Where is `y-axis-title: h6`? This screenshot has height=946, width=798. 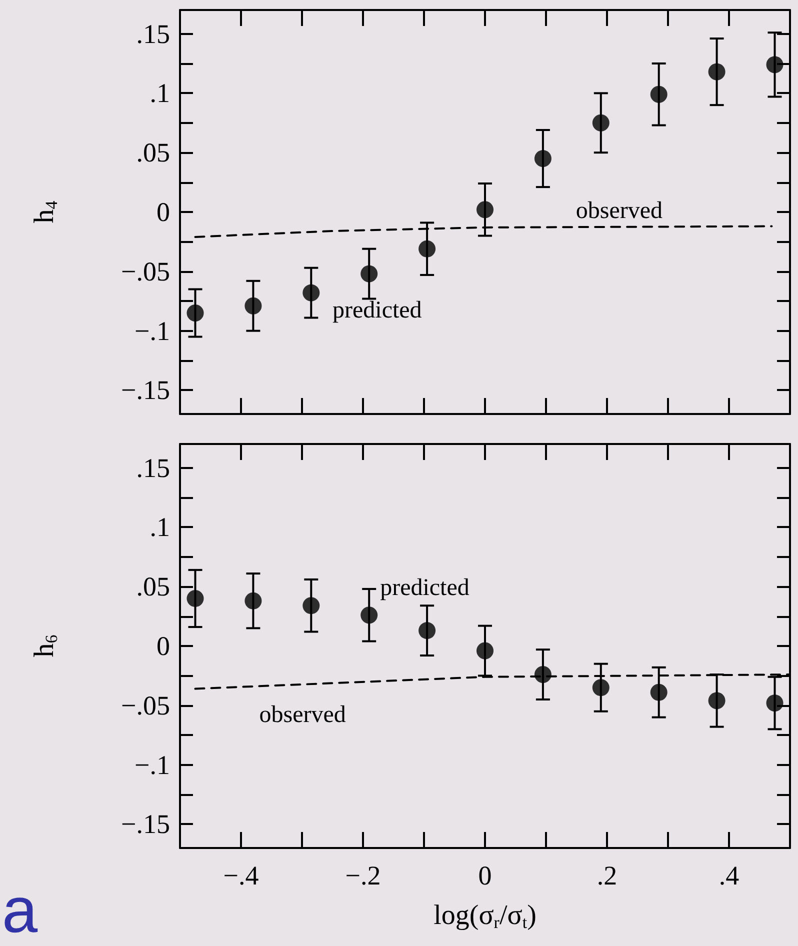
y-axis-title: h6 is located at coordinates (45, 646).